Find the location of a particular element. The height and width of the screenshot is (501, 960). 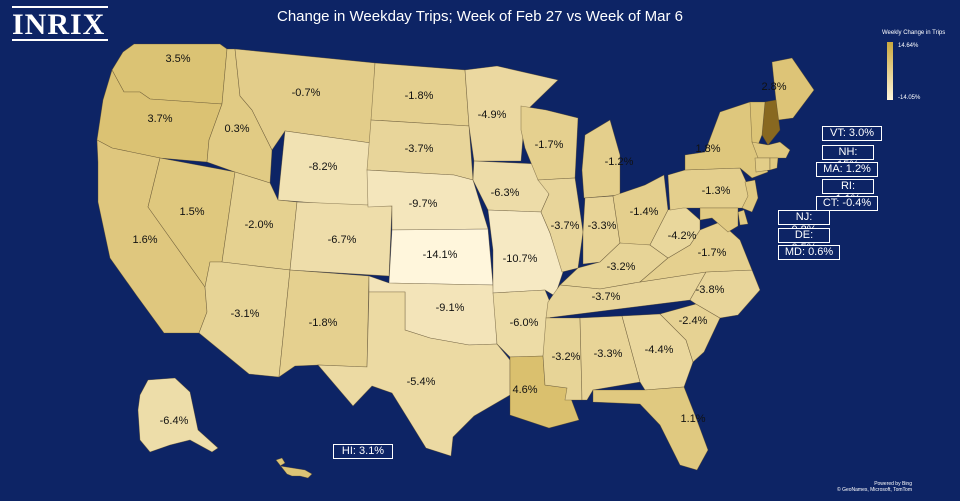

legend-min-label: -14.05% is located at coordinates (909, 98).